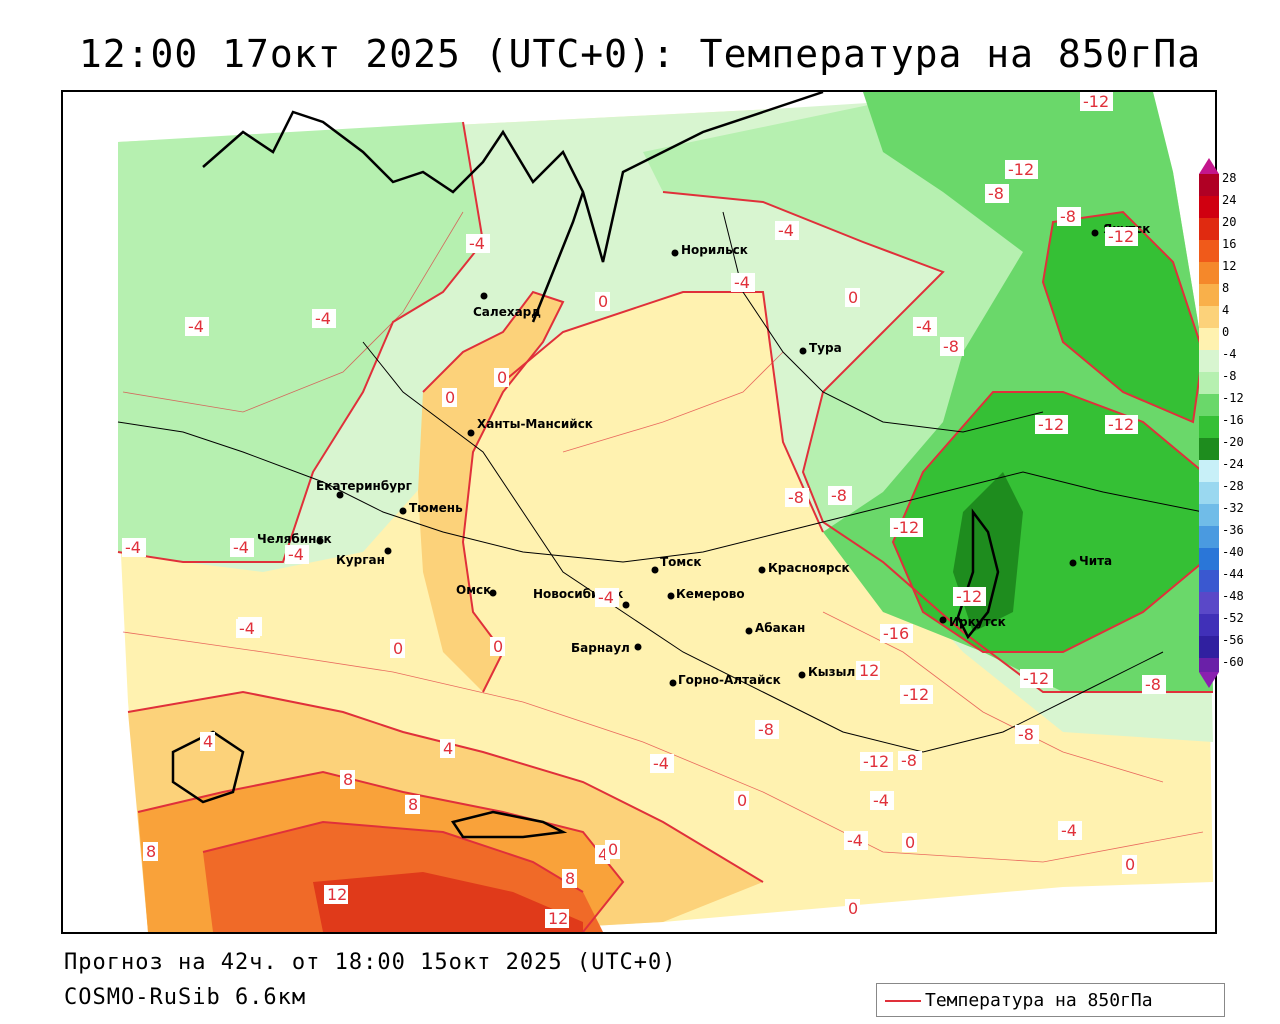  What do you see at coordinates (1233, 596) in the screenshot?
I see `colorbar-tick-label: -48` at bounding box center [1233, 596].